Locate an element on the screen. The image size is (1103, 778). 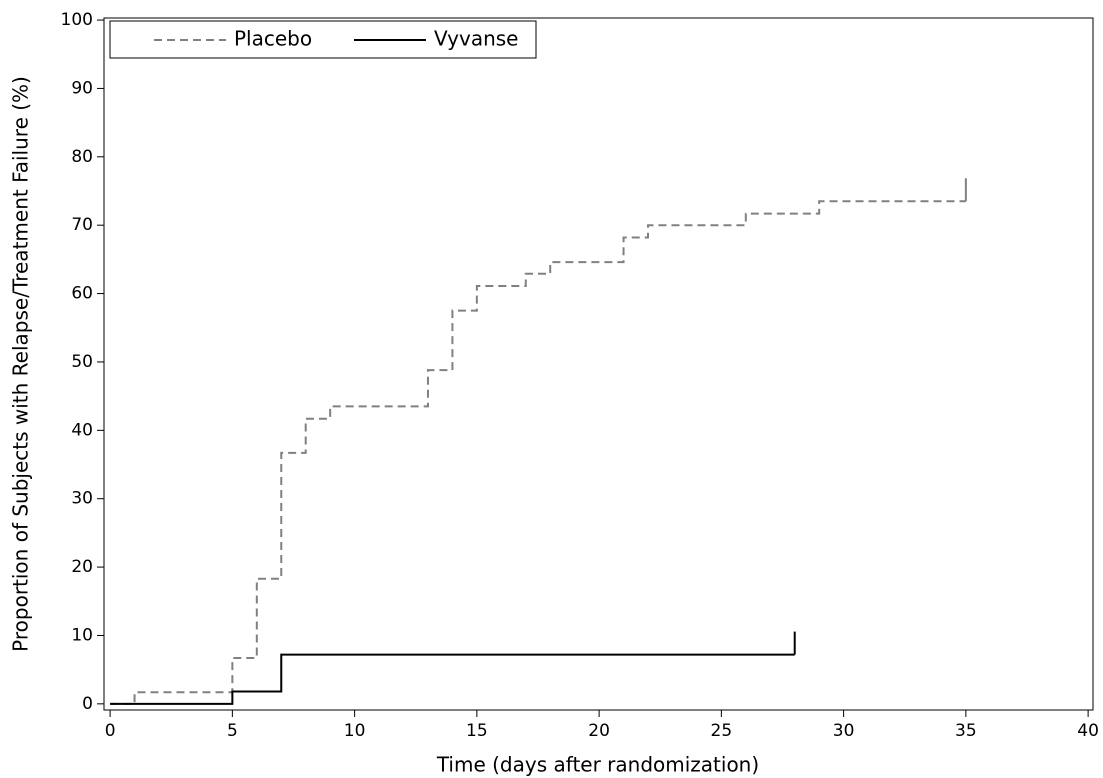
y-tick-label: 100 is located at coordinates (77, 20).